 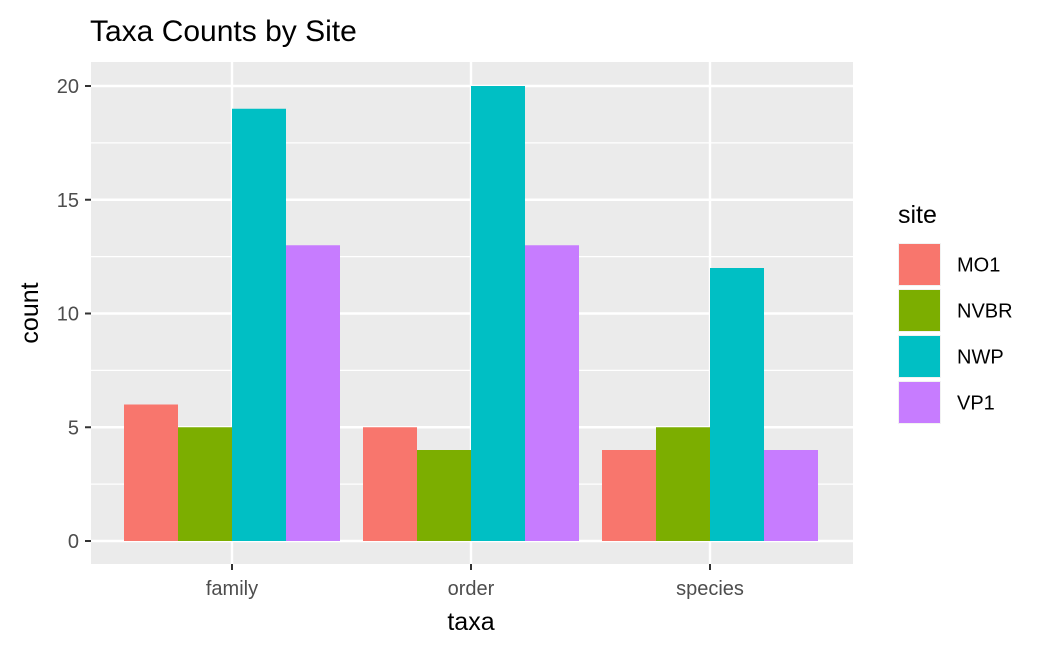 What do you see at coordinates (444, 495) in the screenshot?
I see `bar-nvbr-order` at bounding box center [444, 495].